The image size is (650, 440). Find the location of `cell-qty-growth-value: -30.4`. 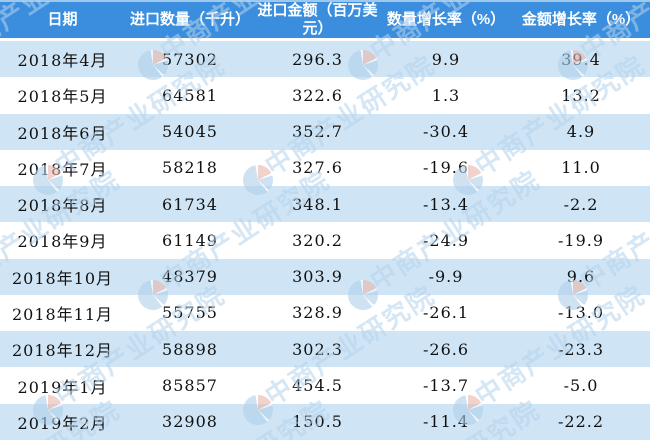

cell-qty-growth-value: -30.4 is located at coordinates (446, 132).